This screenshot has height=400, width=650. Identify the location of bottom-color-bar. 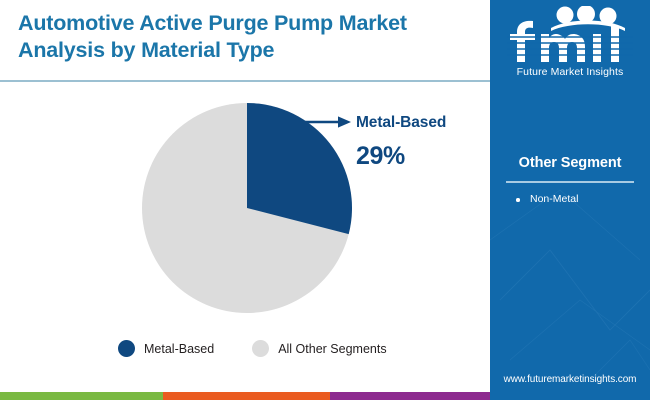
(245, 396).